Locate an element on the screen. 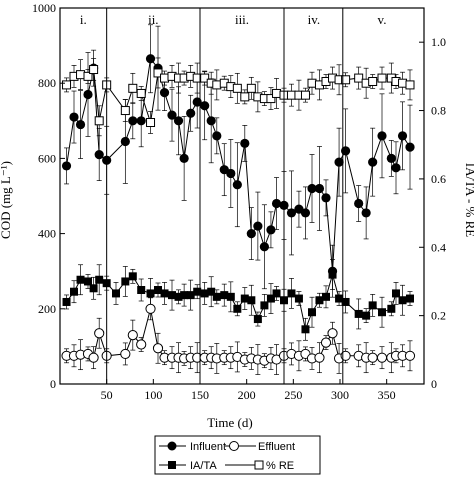  y-left-tick-label: 0 is located at coordinates (53, 384).